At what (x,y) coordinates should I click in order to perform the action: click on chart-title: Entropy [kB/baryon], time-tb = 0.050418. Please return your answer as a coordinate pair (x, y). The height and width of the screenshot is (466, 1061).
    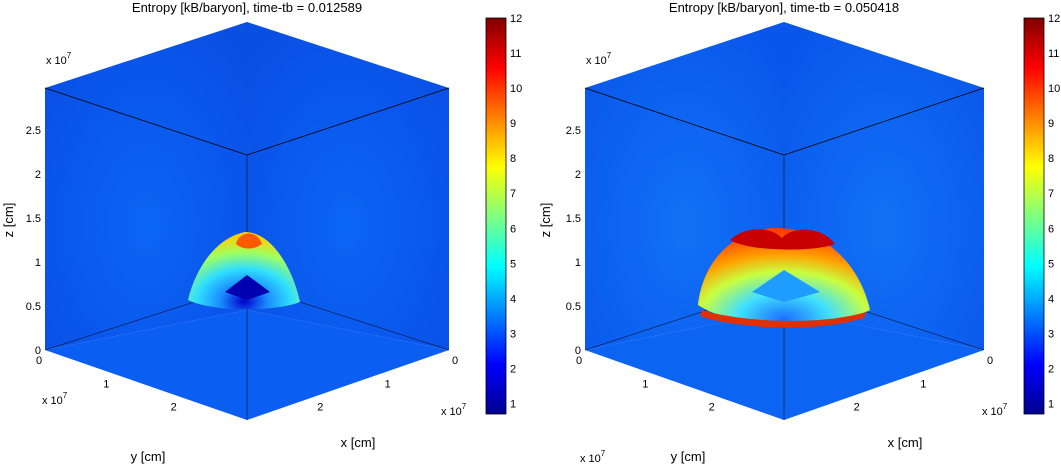
    Looking at the image, I should click on (784, 7).